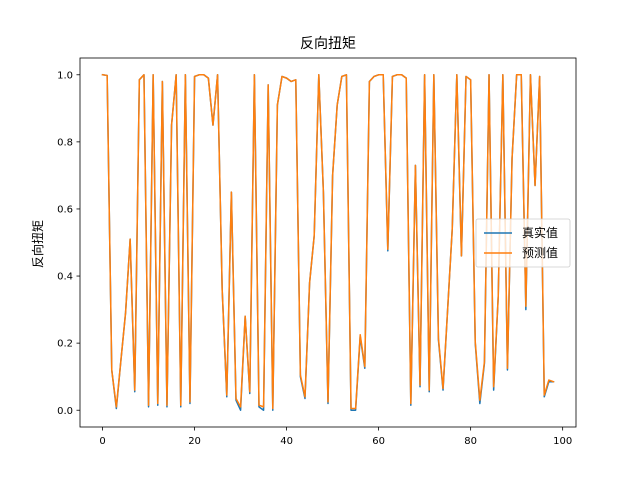 The height and width of the screenshot is (484, 640). What do you see at coordinates (523, 243) in the screenshot?
I see `legend-box` at bounding box center [523, 243].